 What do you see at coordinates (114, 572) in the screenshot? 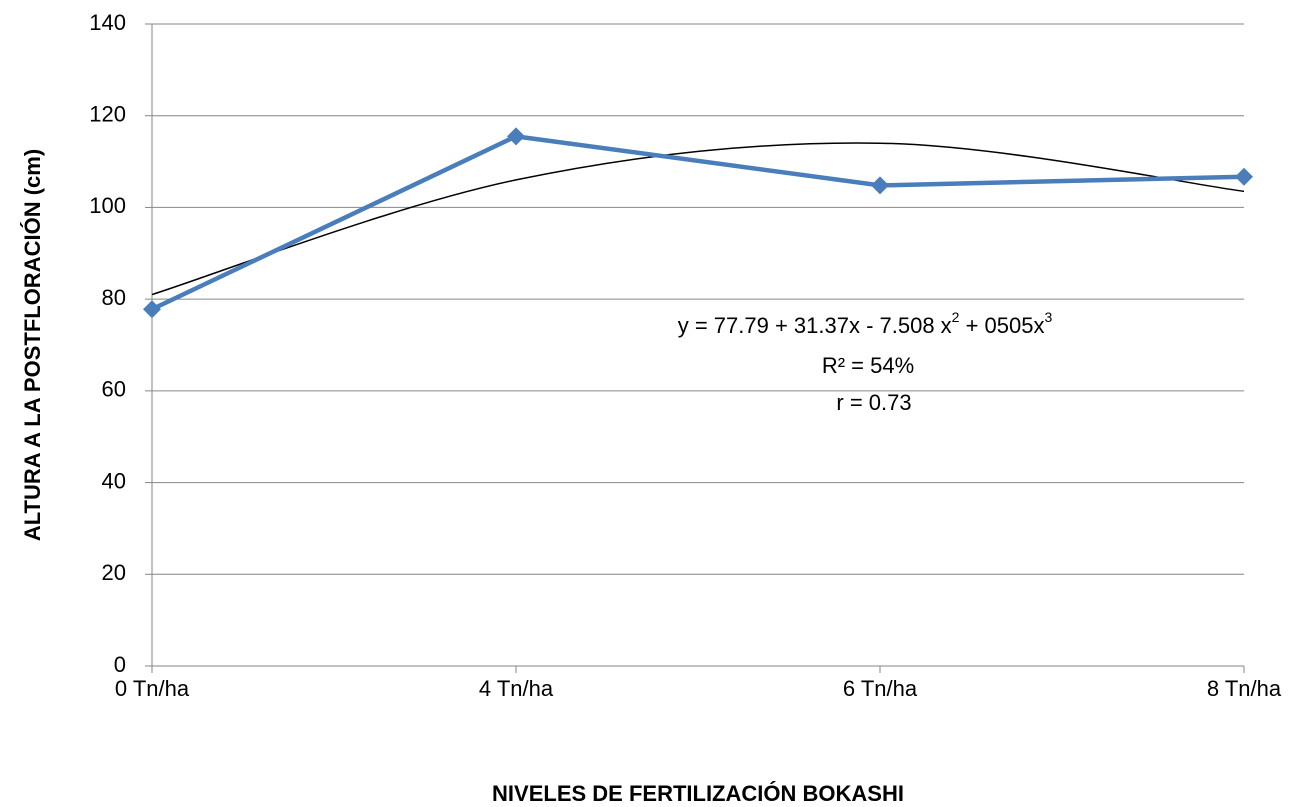
I see `y-tick-label: 20` at bounding box center [114, 572].